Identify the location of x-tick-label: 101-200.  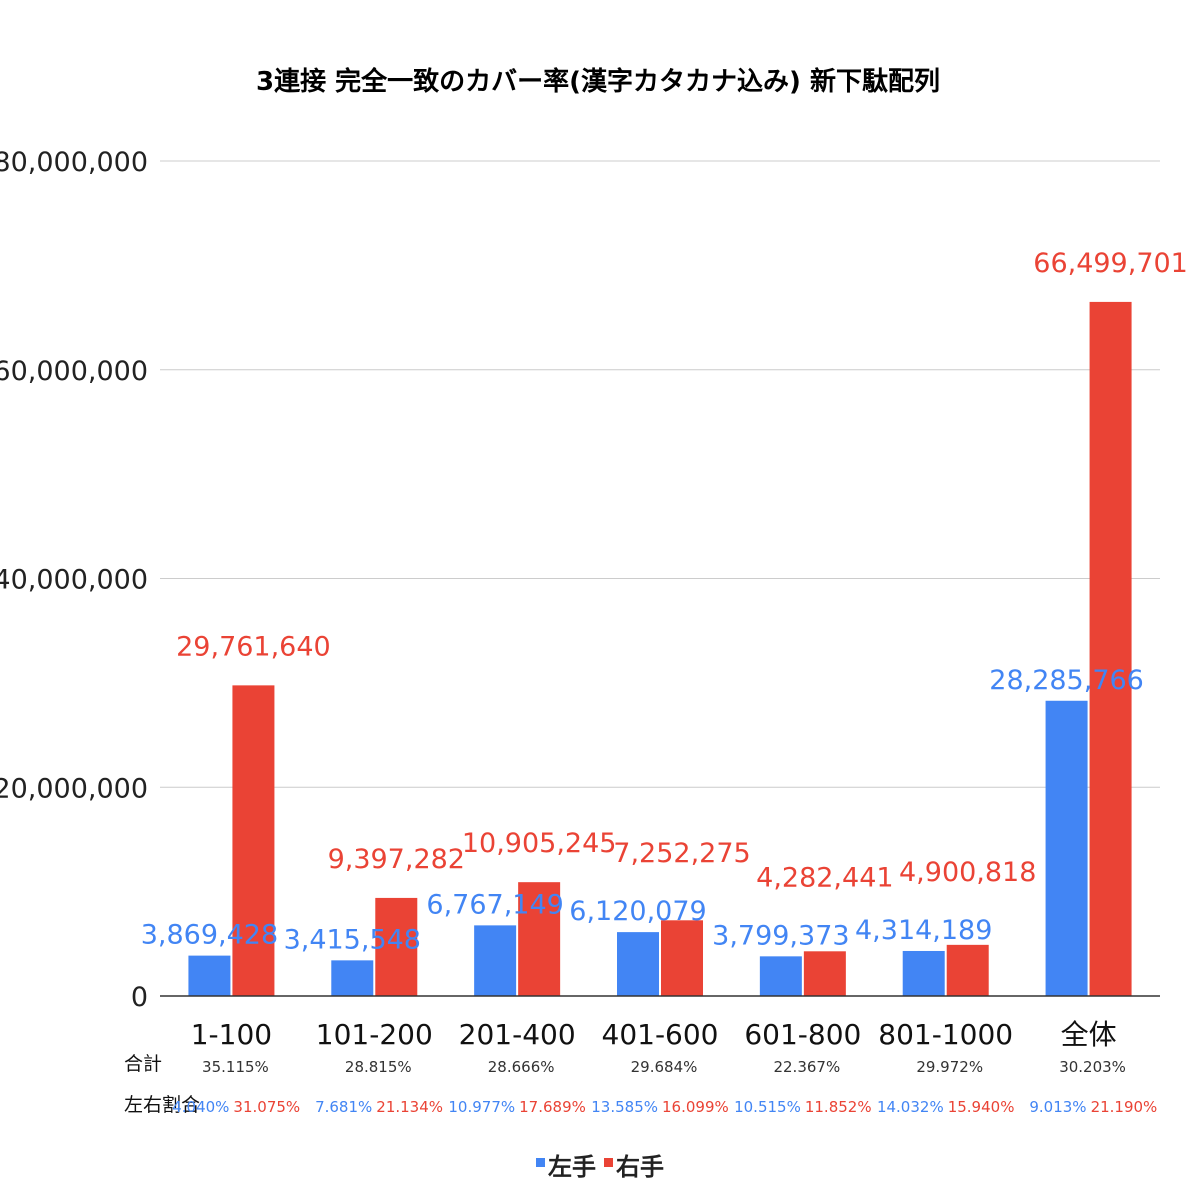
(374, 1034).